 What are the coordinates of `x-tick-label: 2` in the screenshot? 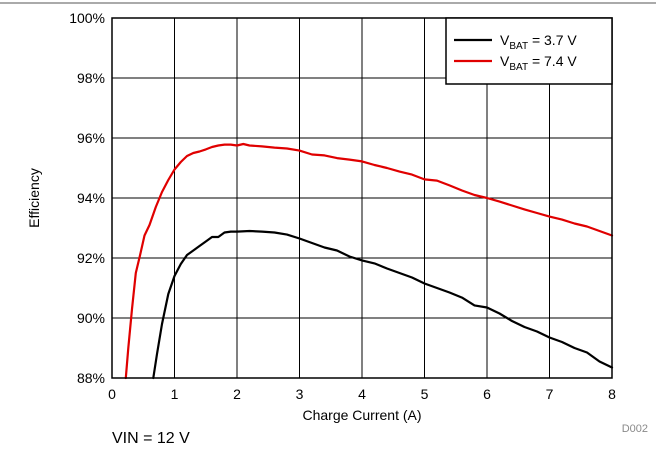 It's located at (237, 394).